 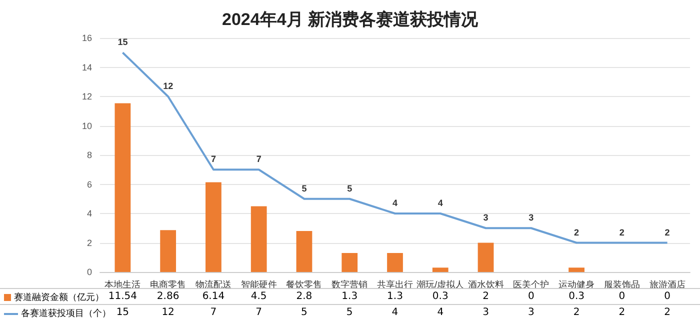 What do you see at coordinates (58, 298) in the screenshot?
I see `legend-label: 赛道融资金额（亿元）` at bounding box center [58, 298].